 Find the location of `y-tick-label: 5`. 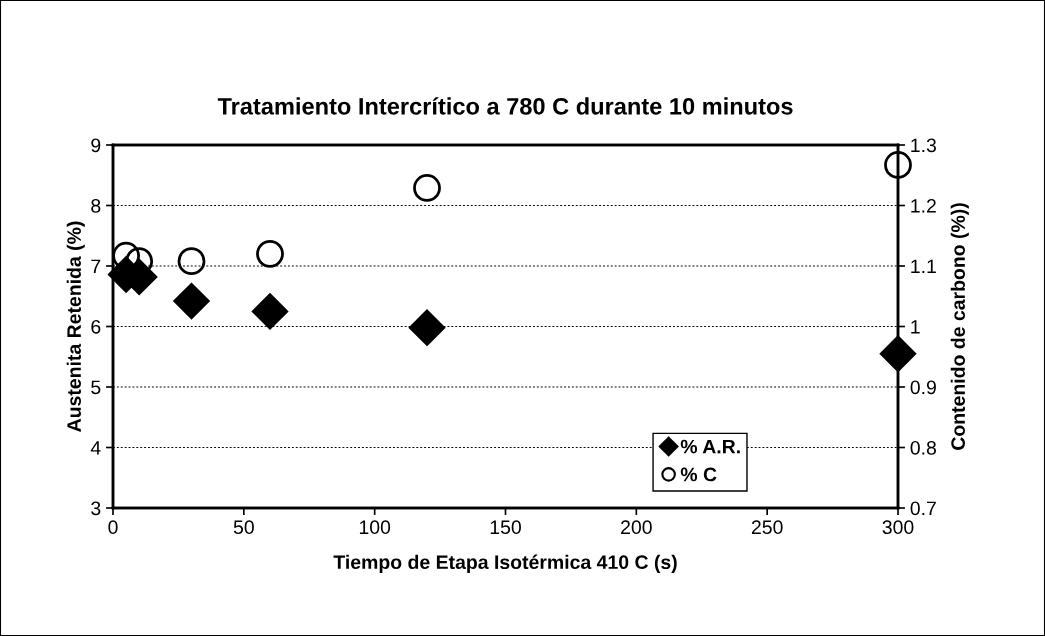

y-tick-label: 5 is located at coordinates (96, 387).